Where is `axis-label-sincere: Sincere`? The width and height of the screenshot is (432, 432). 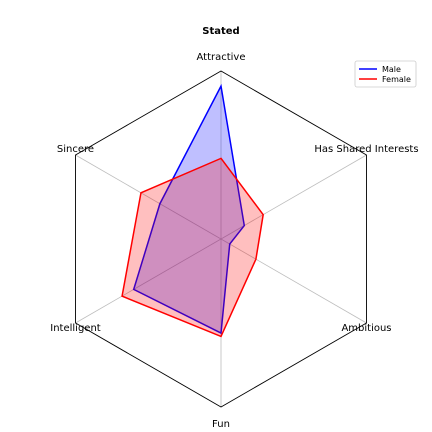
axis-label-sincere: Sincere is located at coordinates (75, 149).